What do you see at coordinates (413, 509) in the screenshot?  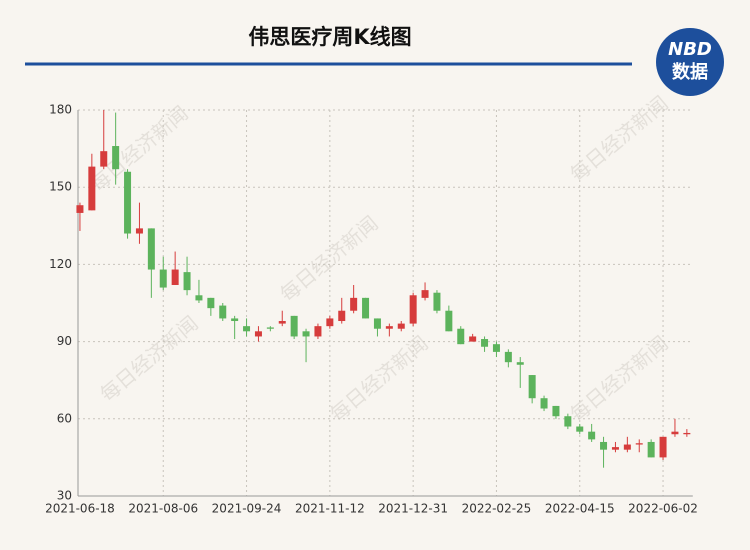 I see `x-tick-label: 2021-12-31` at bounding box center [413, 509].